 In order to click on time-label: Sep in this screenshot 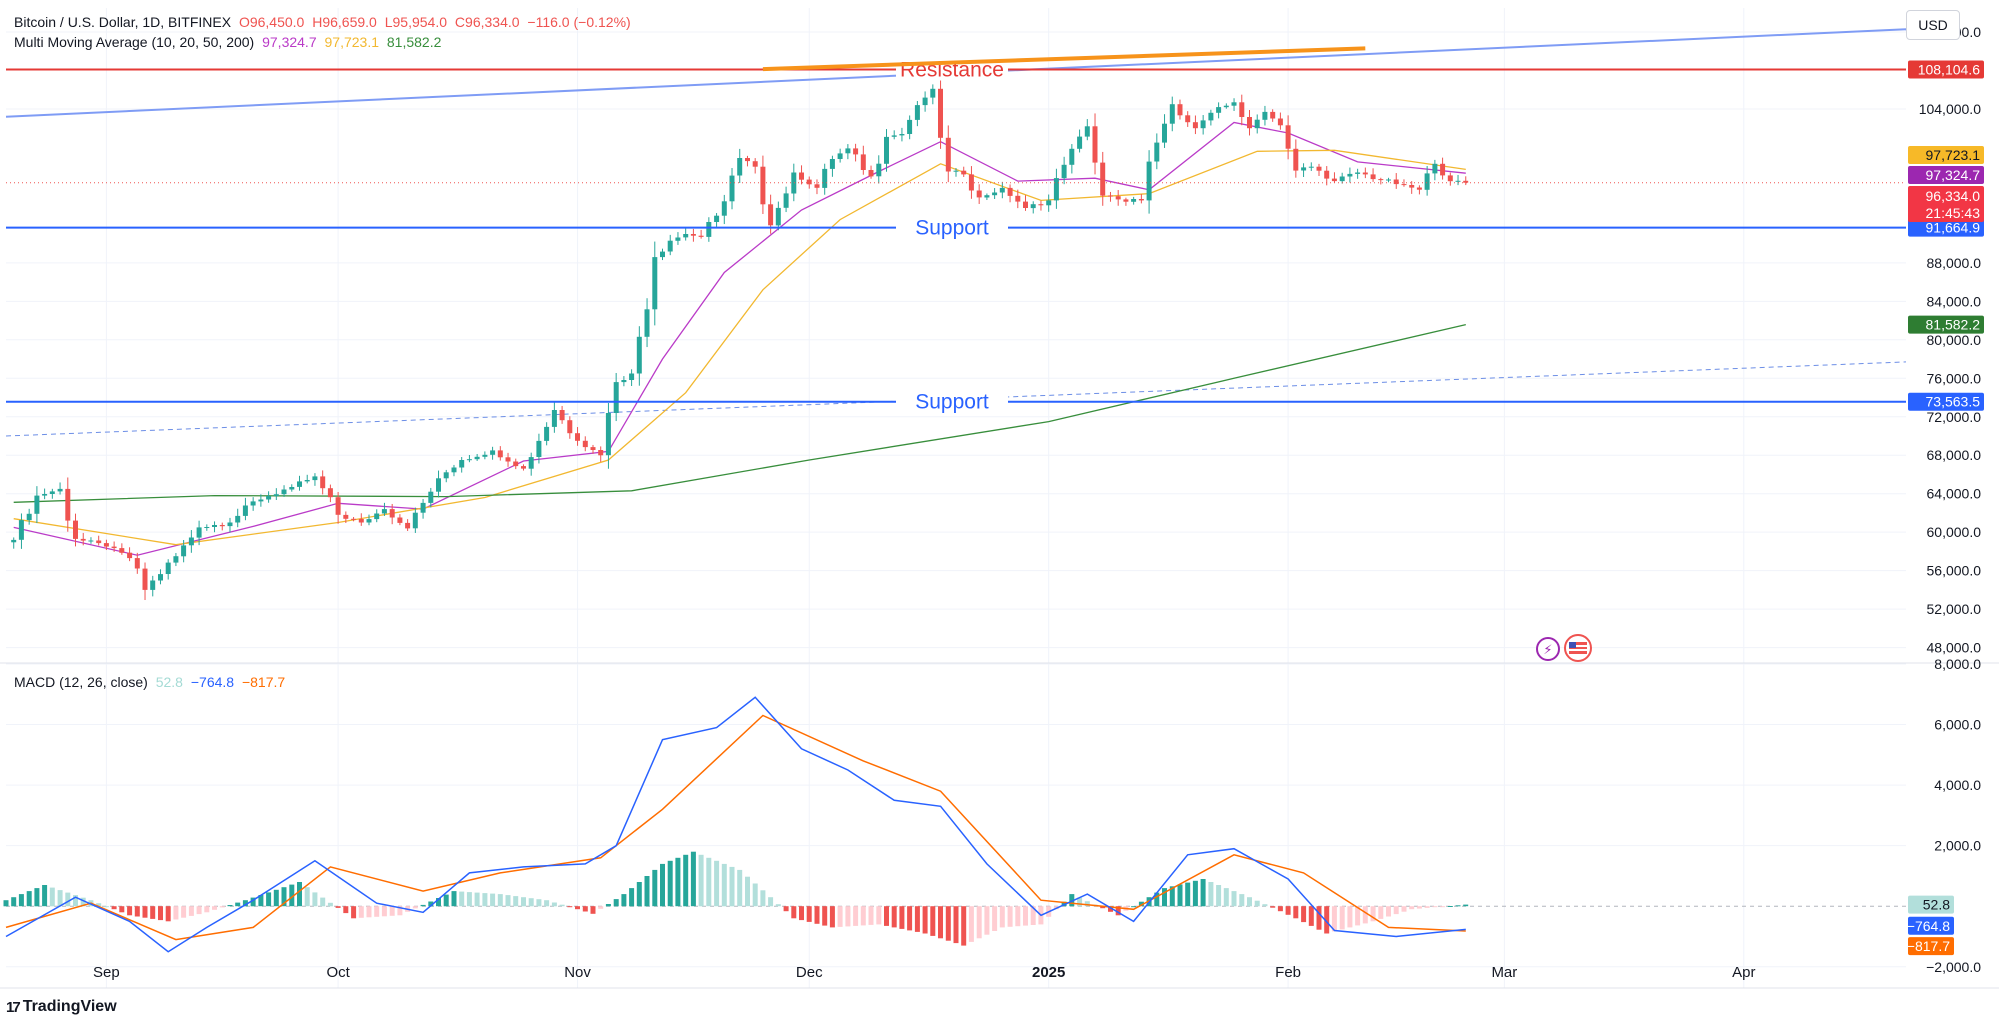, I will do `click(106, 972)`.